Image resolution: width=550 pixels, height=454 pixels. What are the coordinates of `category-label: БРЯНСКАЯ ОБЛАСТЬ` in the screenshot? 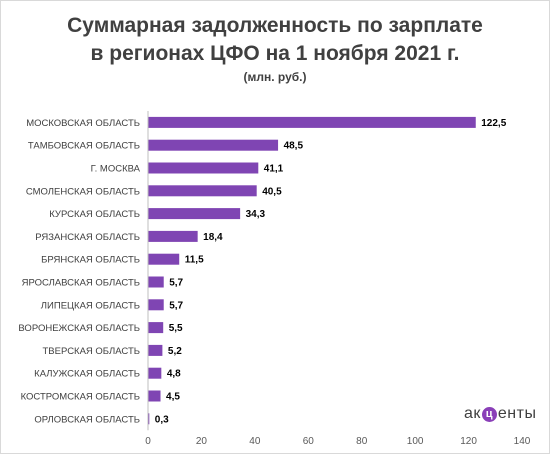 It's located at (90, 260).